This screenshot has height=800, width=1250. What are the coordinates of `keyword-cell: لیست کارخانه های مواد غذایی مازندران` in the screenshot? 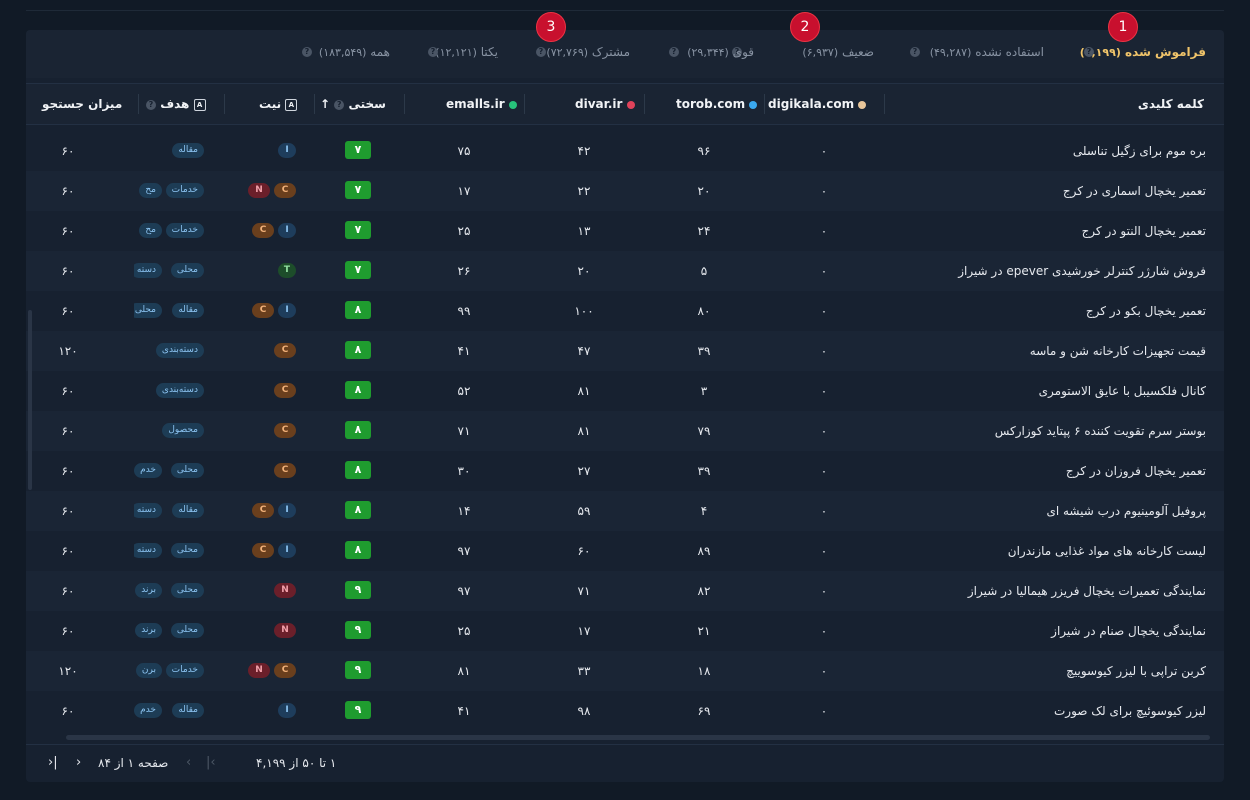 It's located at (1106, 551).